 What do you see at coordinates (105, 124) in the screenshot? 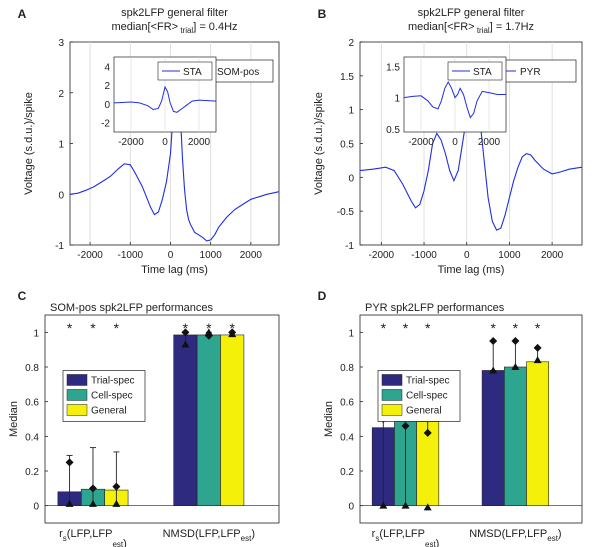
I see `inset-y-tick-label: -2` at bounding box center [105, 124].